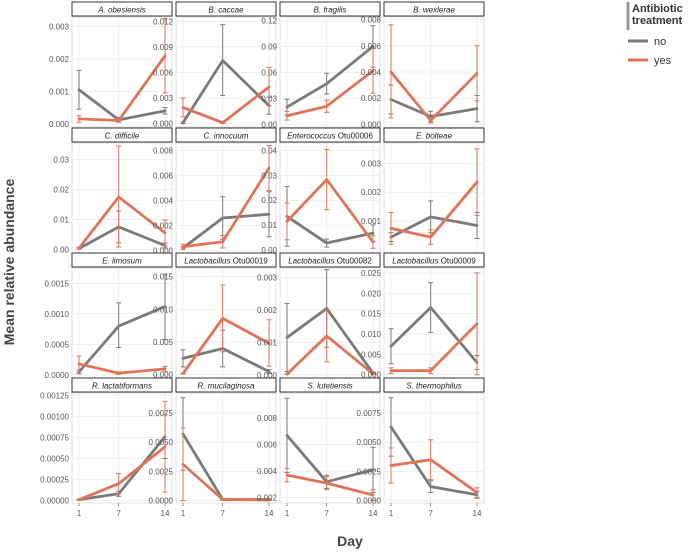  I want to click on facet-title: C. innocuum, so click(226, 136).